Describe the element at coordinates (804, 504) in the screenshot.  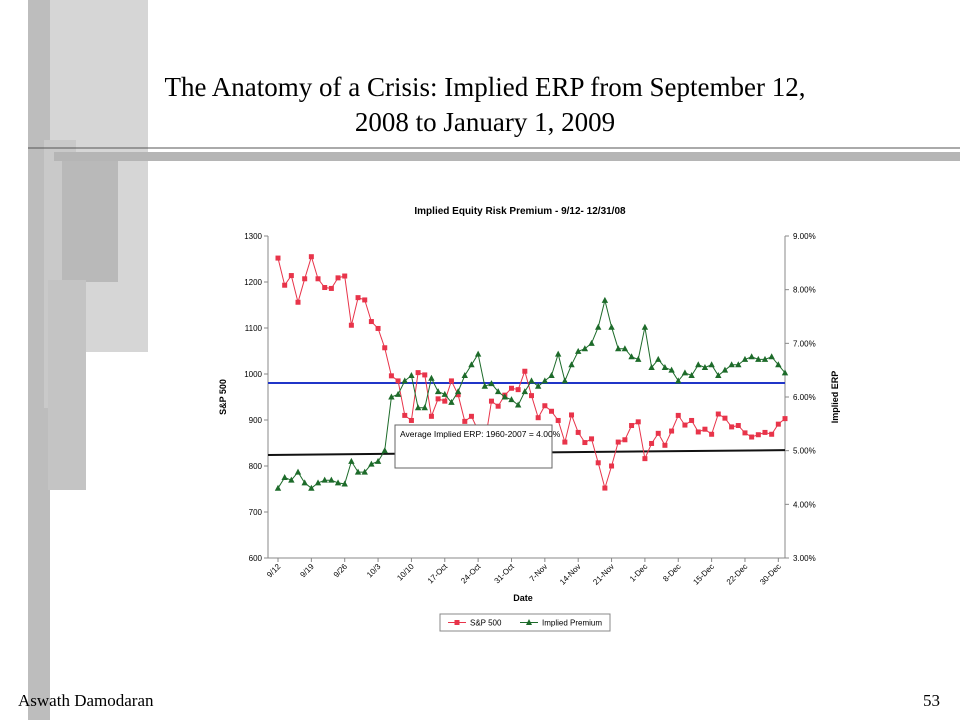
I see `y2-tick-label: 4.00%` at that location.